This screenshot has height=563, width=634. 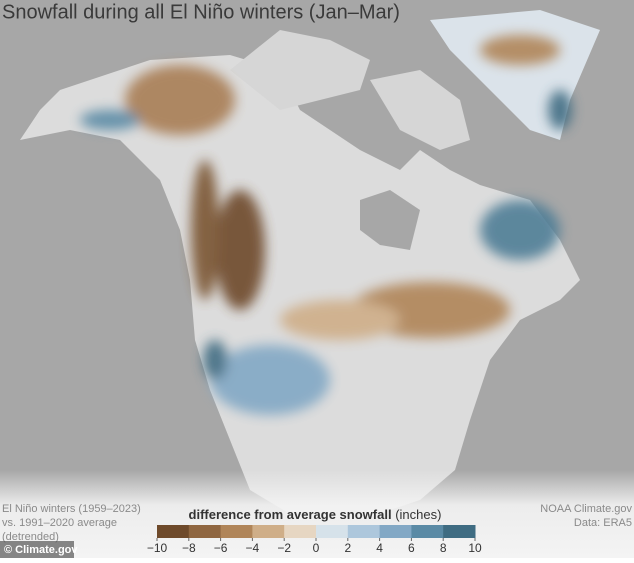 I want to click on colorbar-tick-label: 2, so click(x=347, y=548).